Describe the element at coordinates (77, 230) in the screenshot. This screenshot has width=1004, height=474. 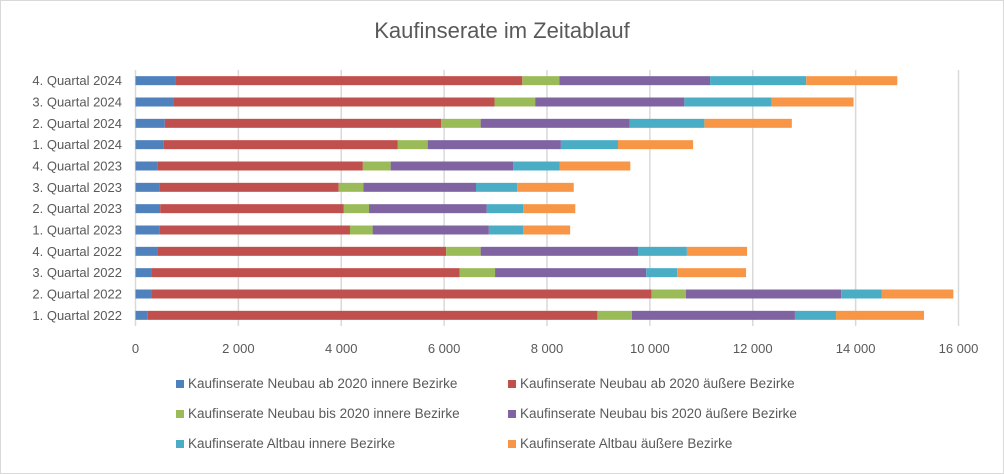
I see `category-label: 1. Quartal 2023` at that location.